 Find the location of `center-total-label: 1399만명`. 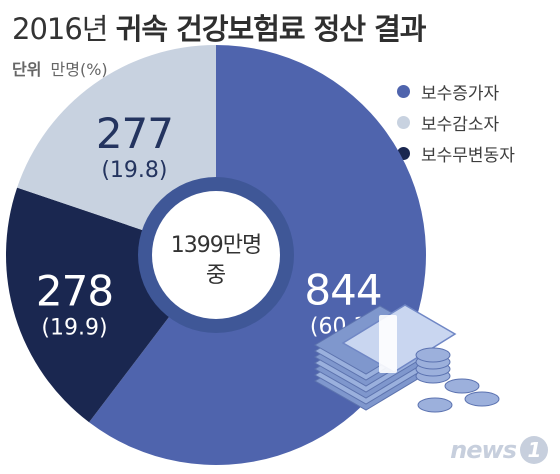

center-total-label: 1399만명 is located at coordinates (216, 245).